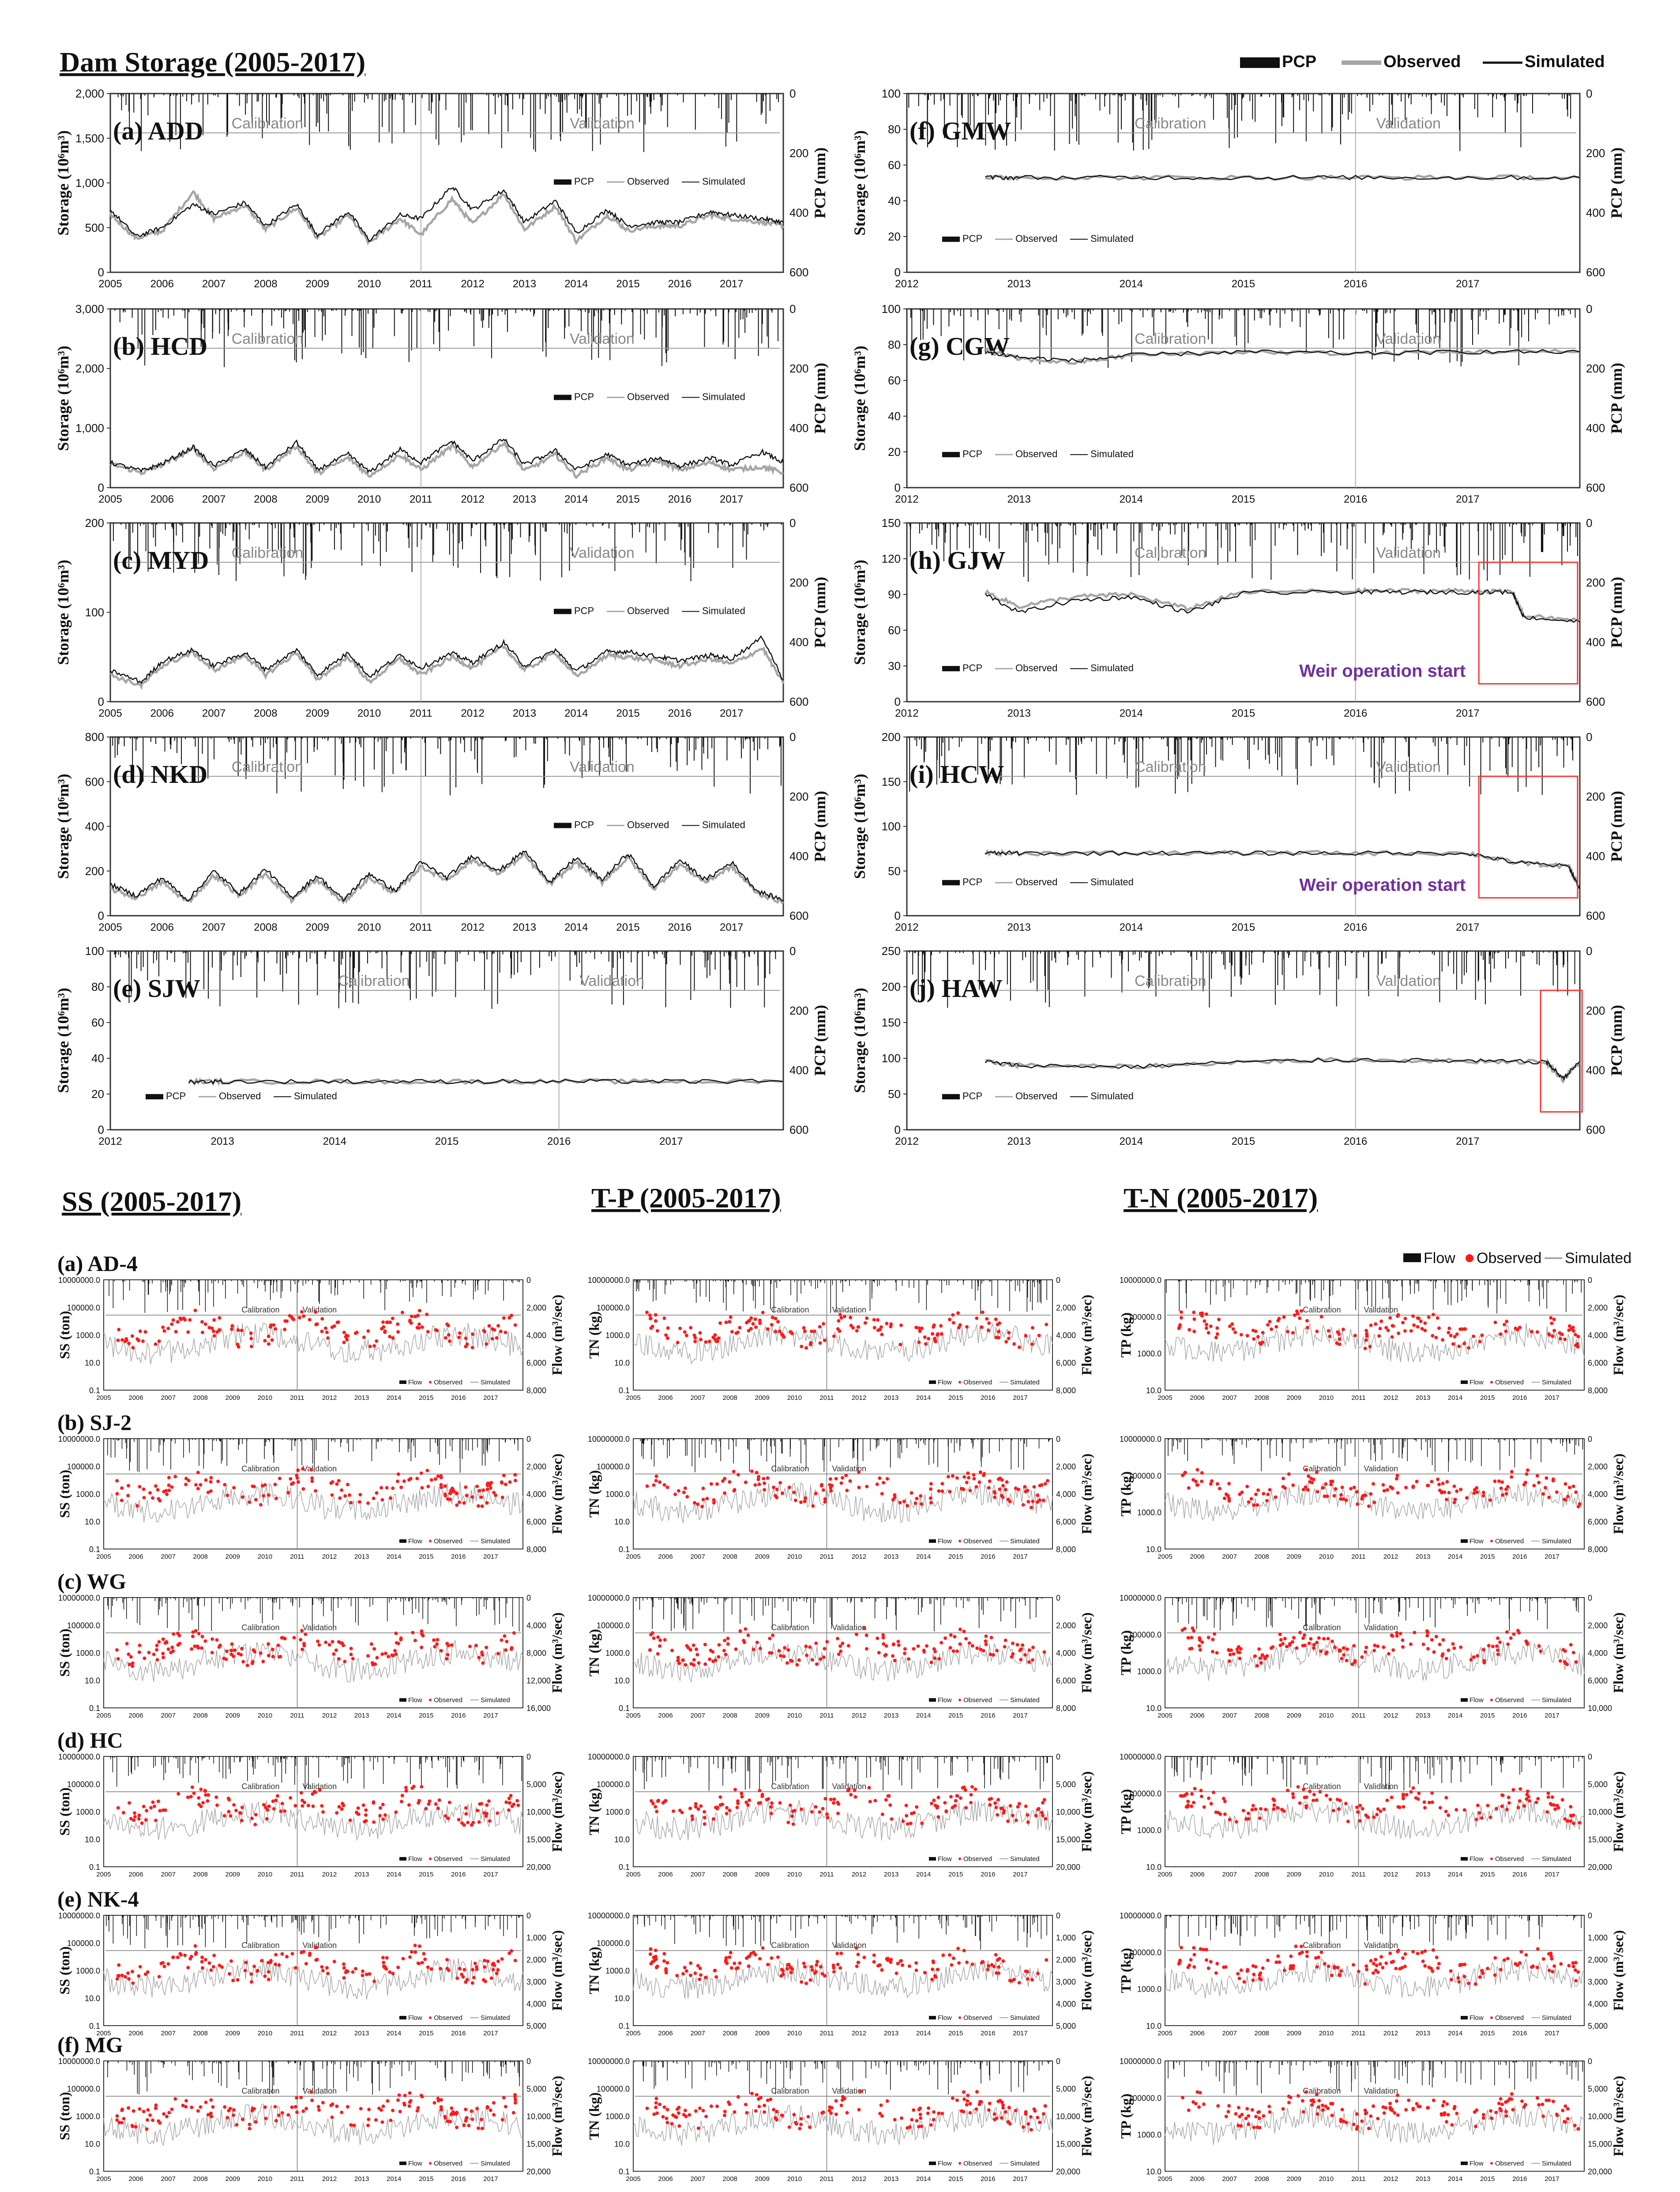 The width and height of the screenshot is (1680, 2192). What do you see at coordinates (594, 1335) in the screenshot?
I see `y-axis-label: TN (kg)` at bounding box center [594, 1335].